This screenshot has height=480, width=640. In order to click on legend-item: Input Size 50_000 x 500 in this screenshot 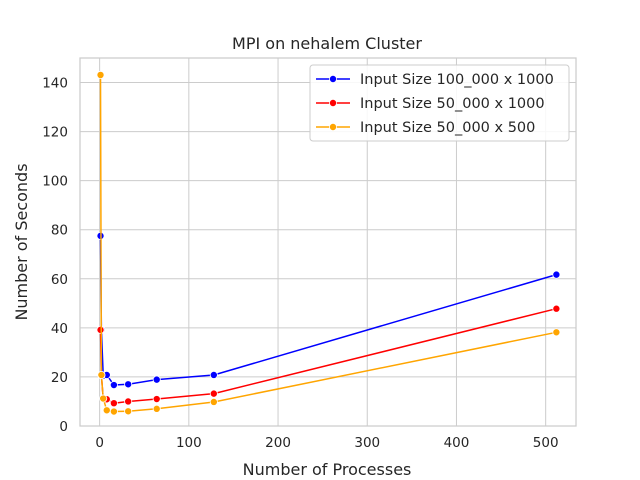, I will do `click(425, 128)`.